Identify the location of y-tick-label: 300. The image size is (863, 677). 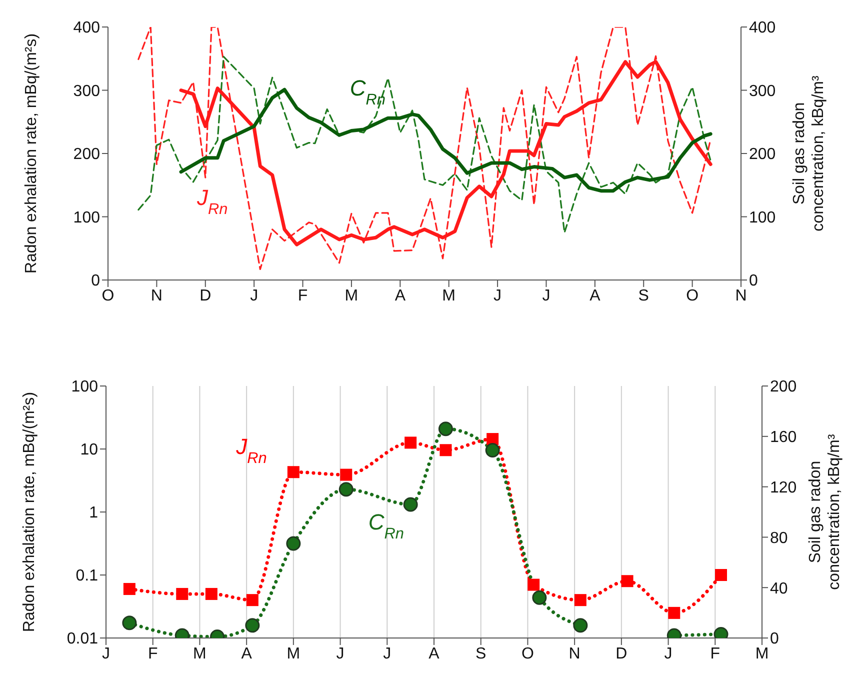
(86, 91).